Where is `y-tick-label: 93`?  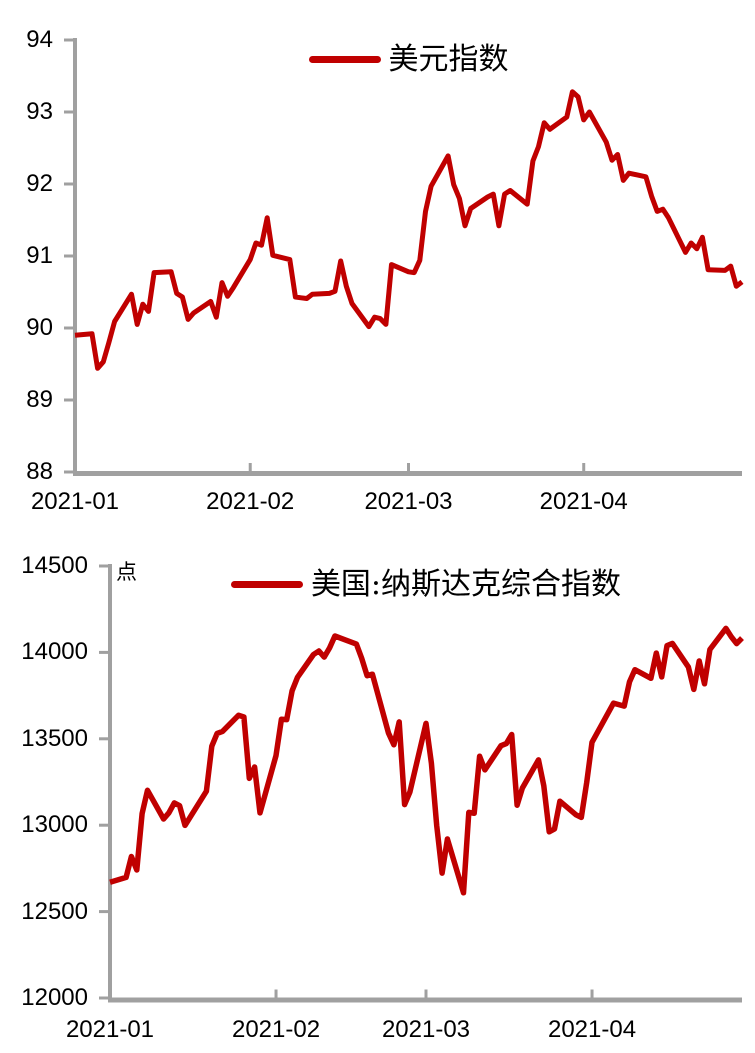
y-tick-label: 93 is located at coordinates (39, 111).